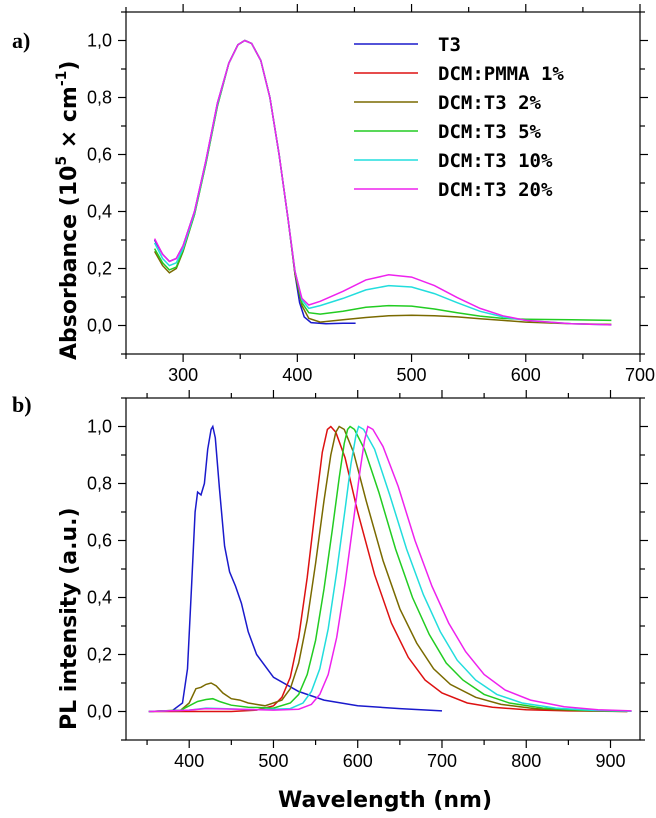 The width and height of the screenshot is (656, 818). Describe the element at coordinates (449, 45) in the screenshot. I see `legend-label: T3` at that location.